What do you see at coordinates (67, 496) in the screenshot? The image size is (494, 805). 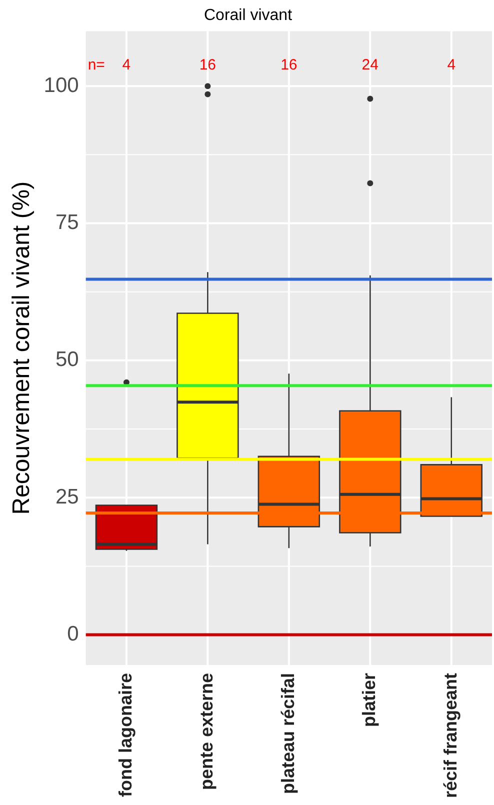 I see `y-tick-label: 25` at bounding box center [67, 496].